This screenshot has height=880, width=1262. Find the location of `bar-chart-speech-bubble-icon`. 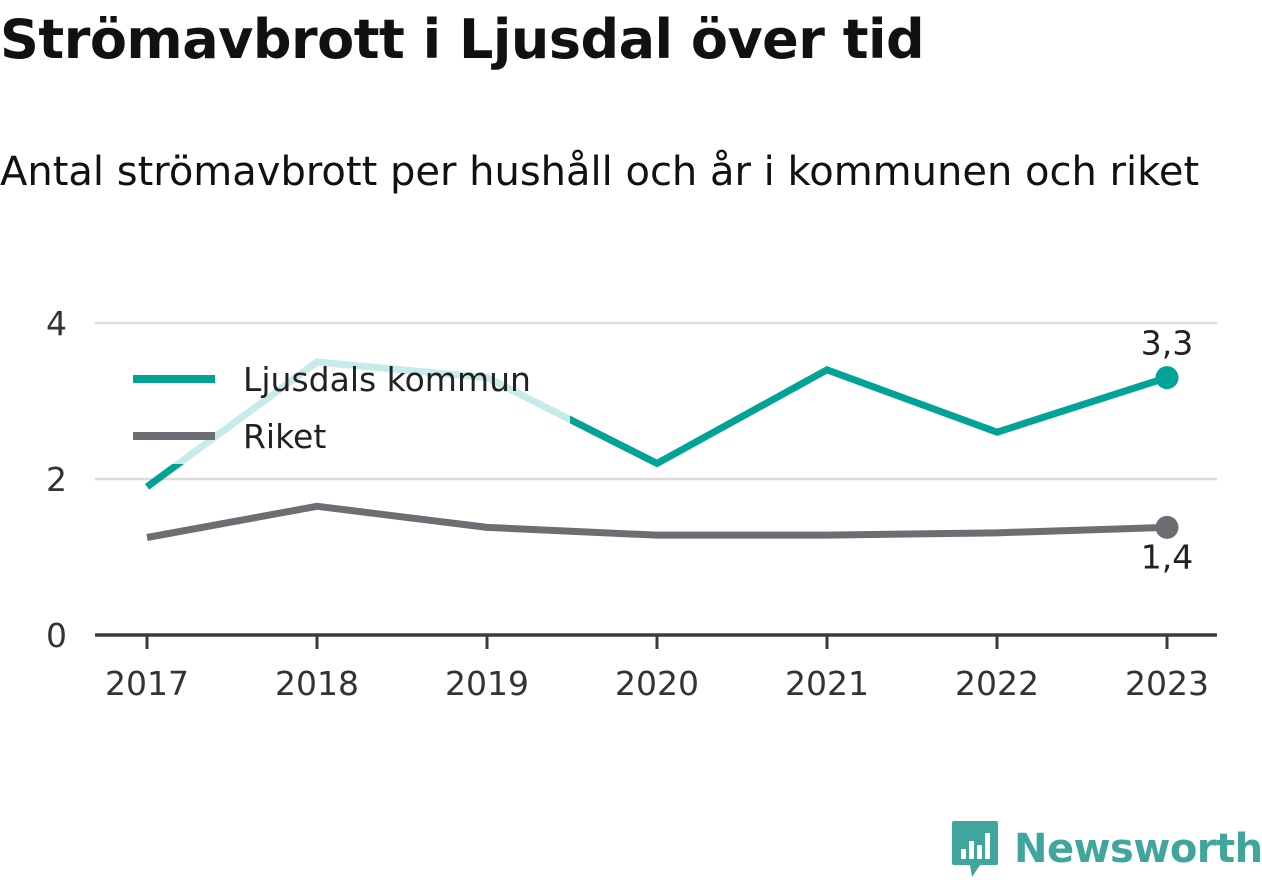

bar-chart-speech-bubble-icon is located at coordinates (975, 849).